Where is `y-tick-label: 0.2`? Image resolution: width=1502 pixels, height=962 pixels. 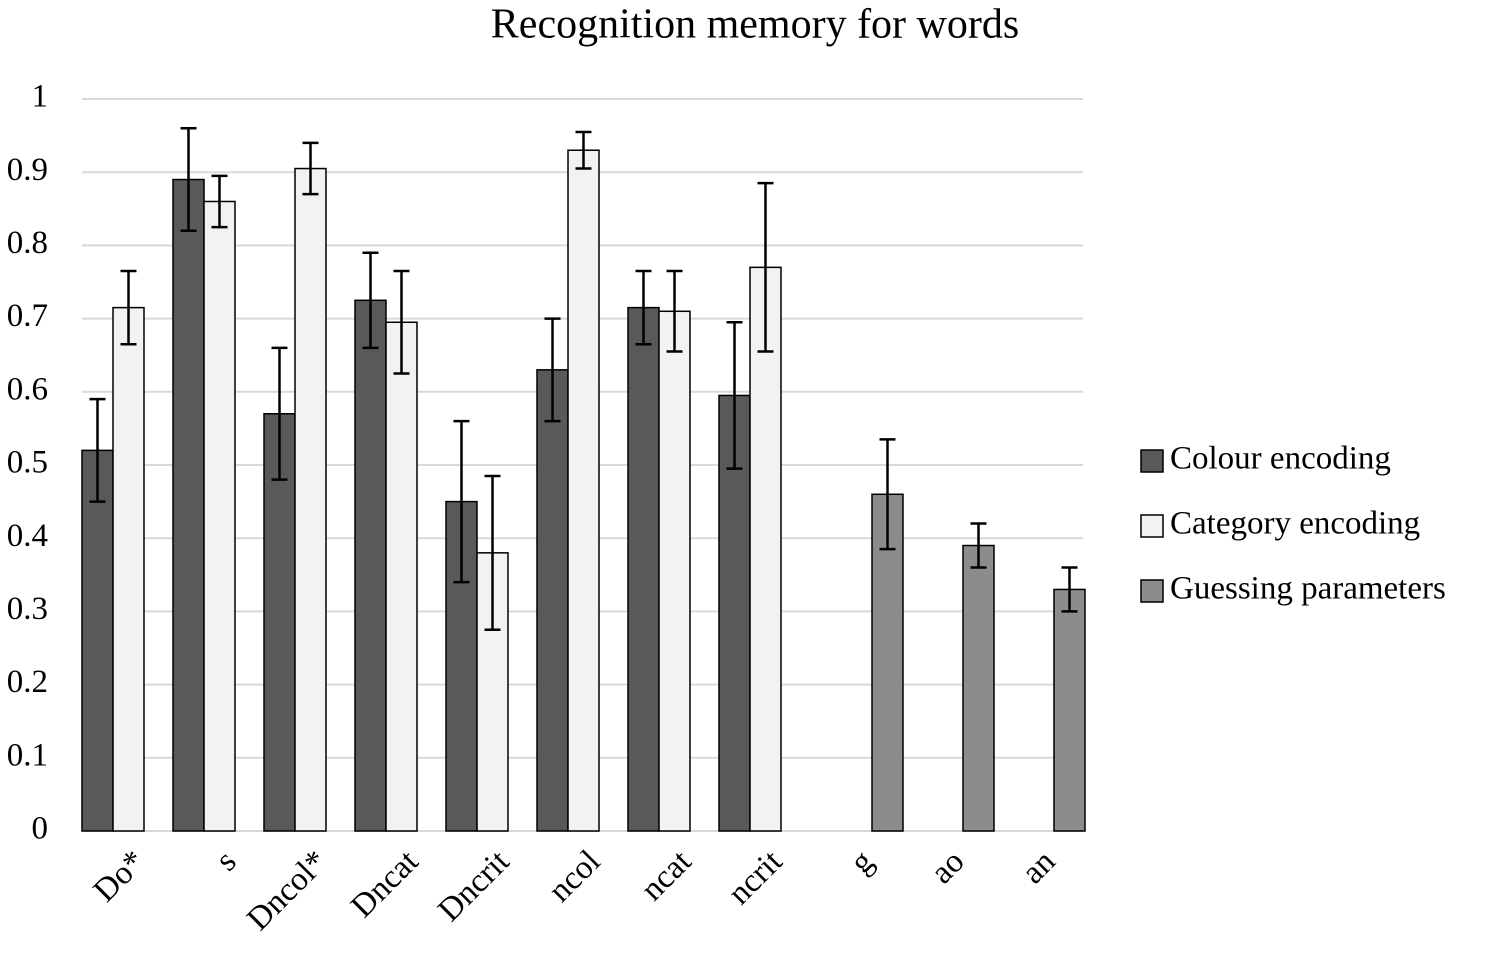
y-tick-label: 0.2 is located at coordinates (27, 682).